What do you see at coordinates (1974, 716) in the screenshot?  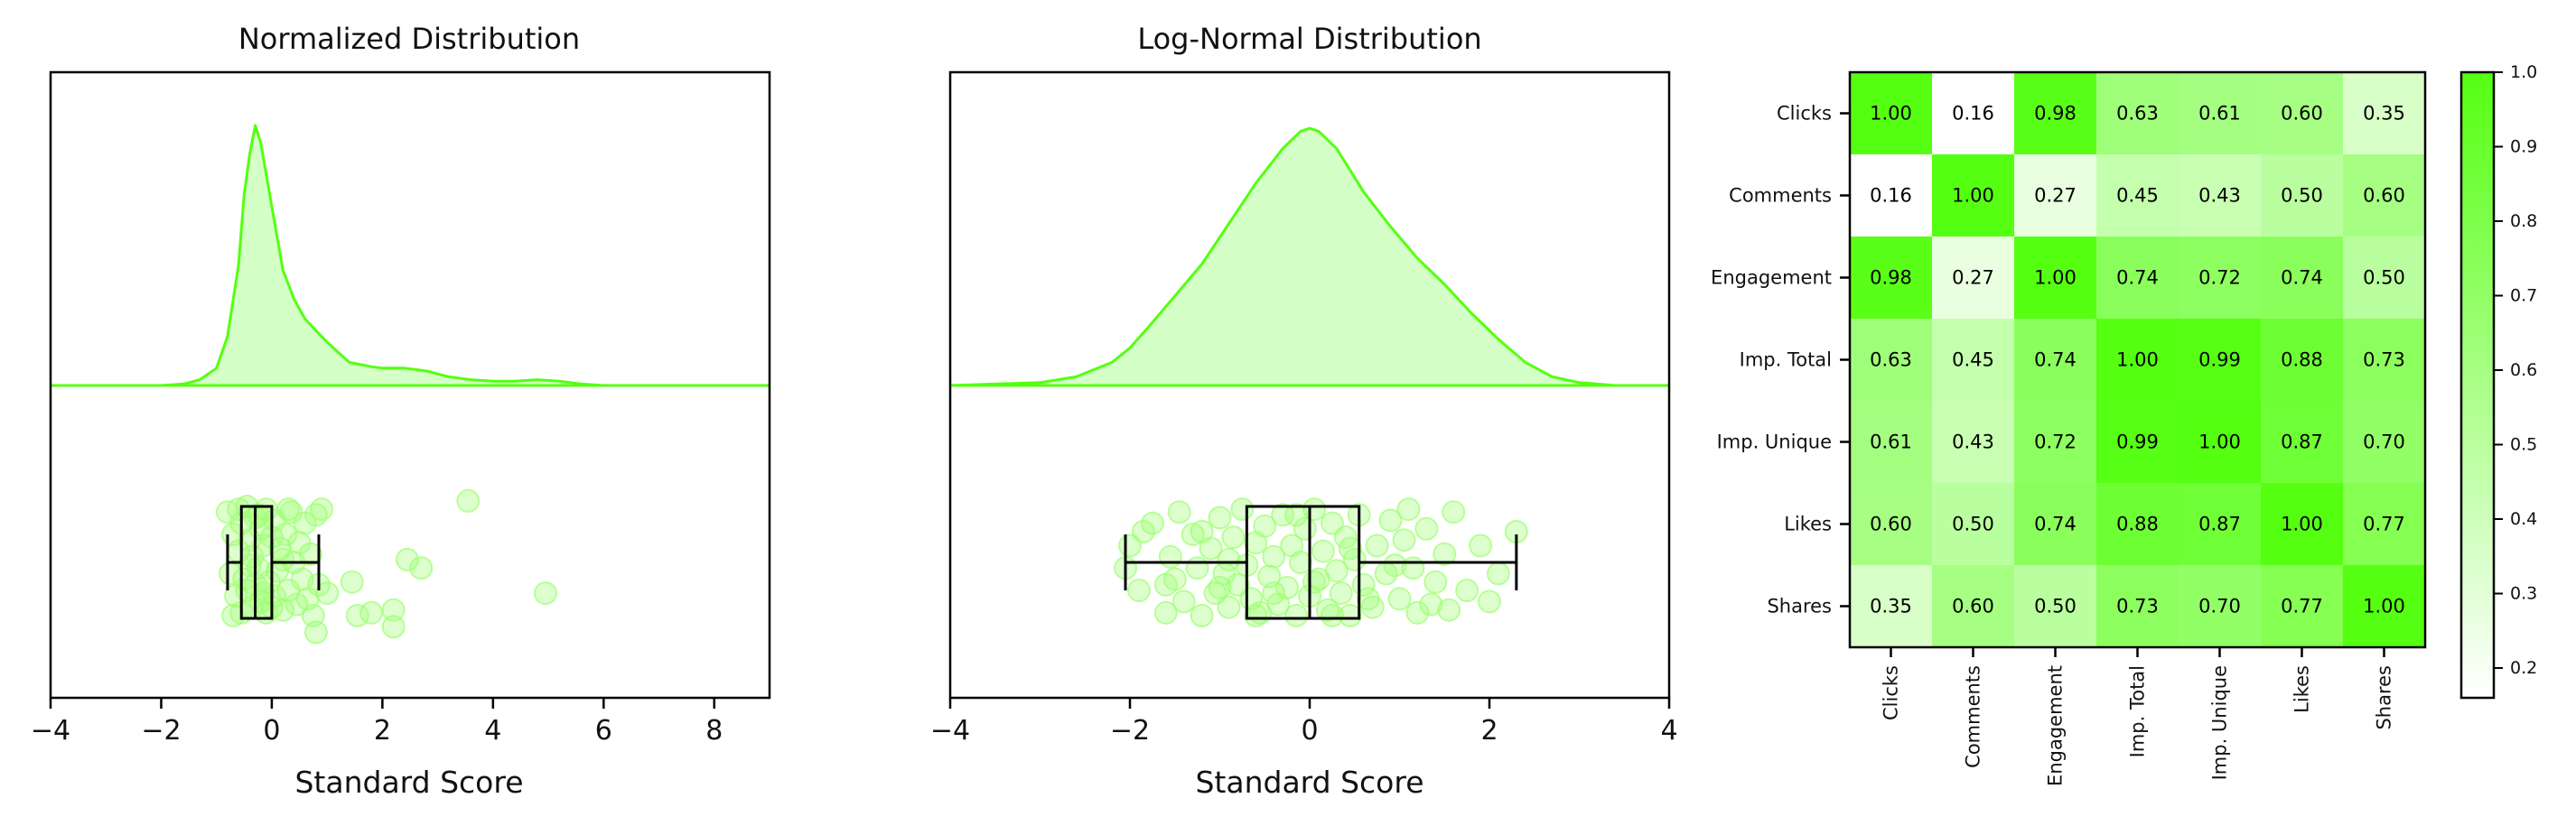 I see `x-tick-label: Comments` at bounding box center [1974, 716].